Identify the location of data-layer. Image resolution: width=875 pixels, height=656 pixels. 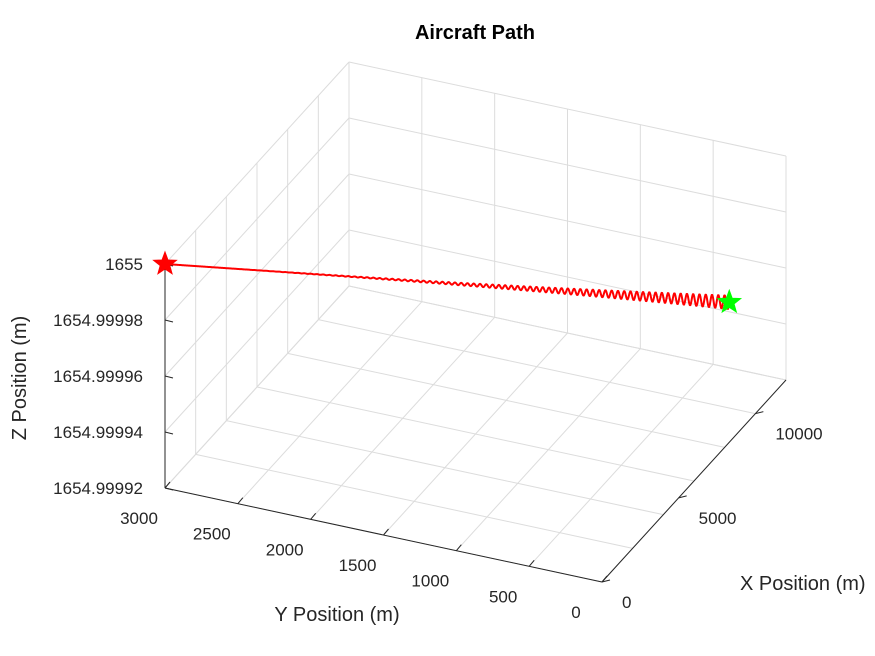
(447, 282).